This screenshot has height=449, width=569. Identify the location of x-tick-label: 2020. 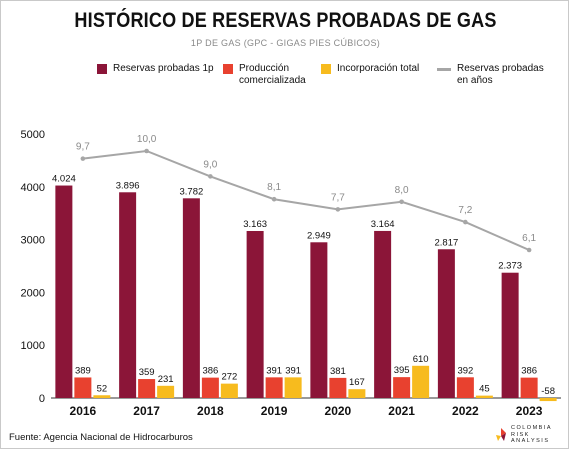
(338, 411).